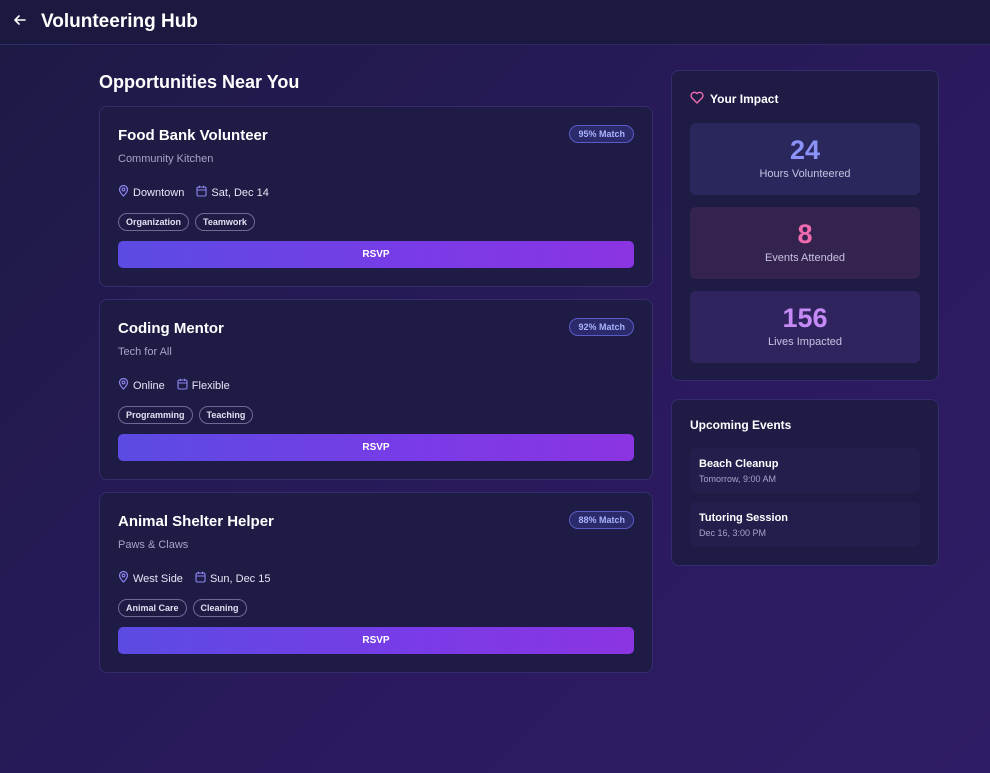  I want to click on stat-label: Hours Volunteered, so click(805, 174).